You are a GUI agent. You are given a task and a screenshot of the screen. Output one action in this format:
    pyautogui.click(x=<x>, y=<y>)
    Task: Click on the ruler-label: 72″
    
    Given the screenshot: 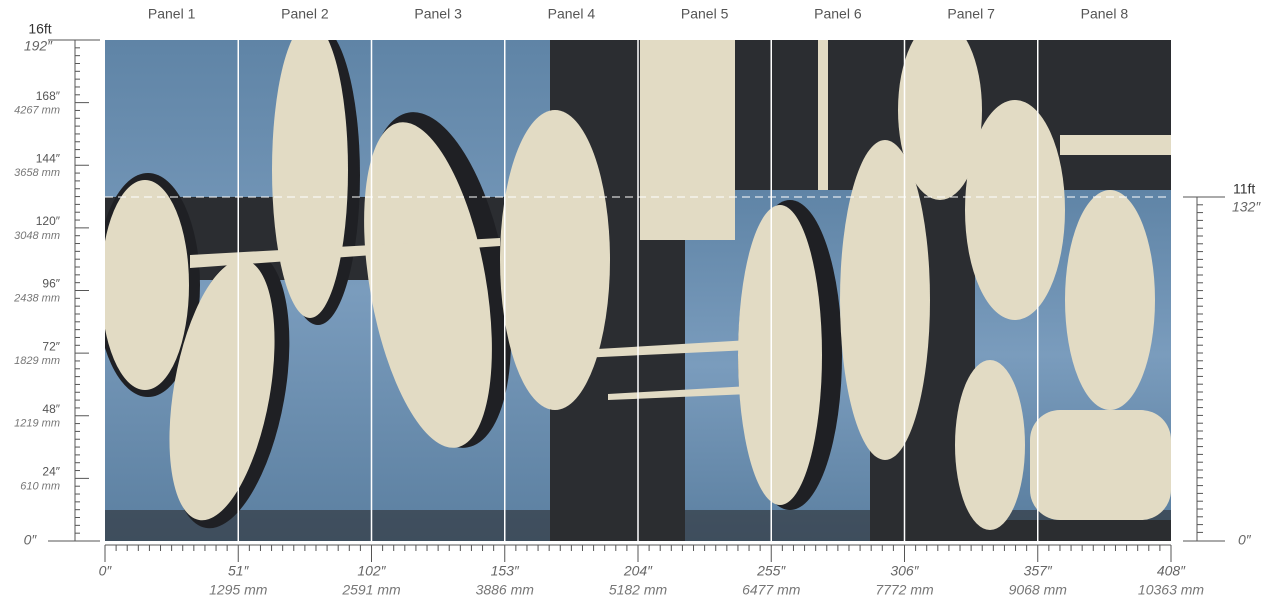 What is the action you would take?
    pyautogui.click(x=51, y=346)
    